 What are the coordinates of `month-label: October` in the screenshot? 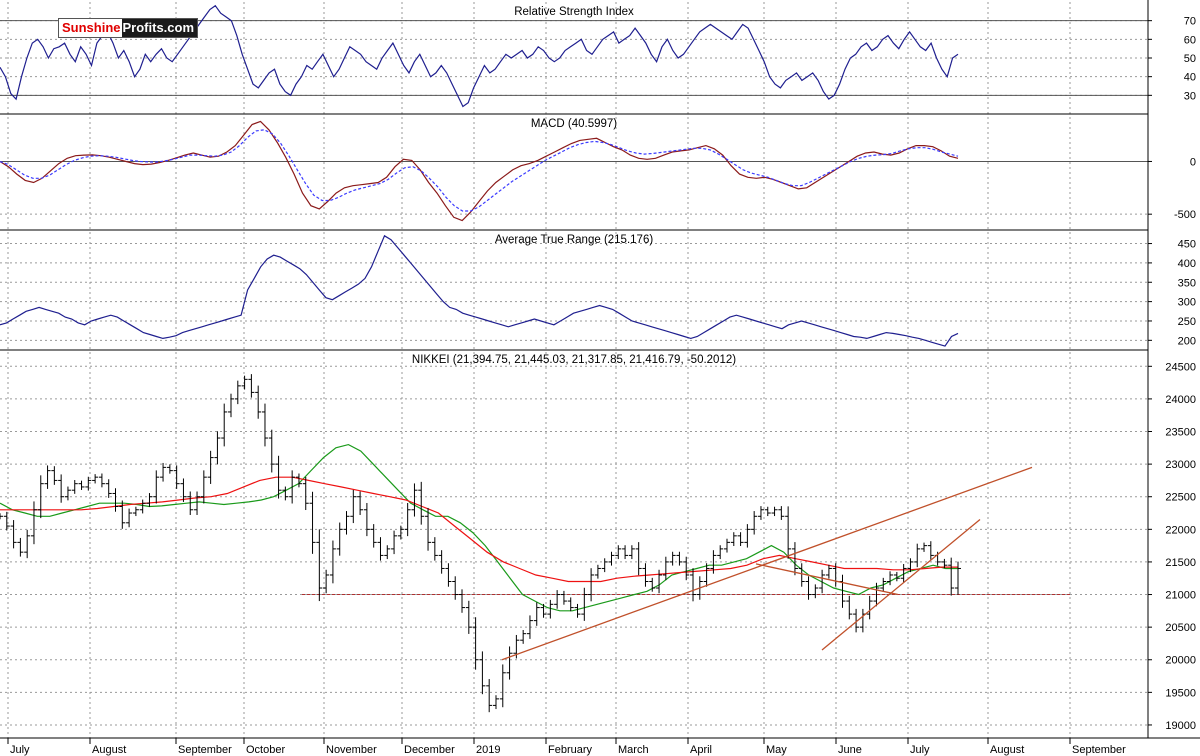 It's located at (265, 750).